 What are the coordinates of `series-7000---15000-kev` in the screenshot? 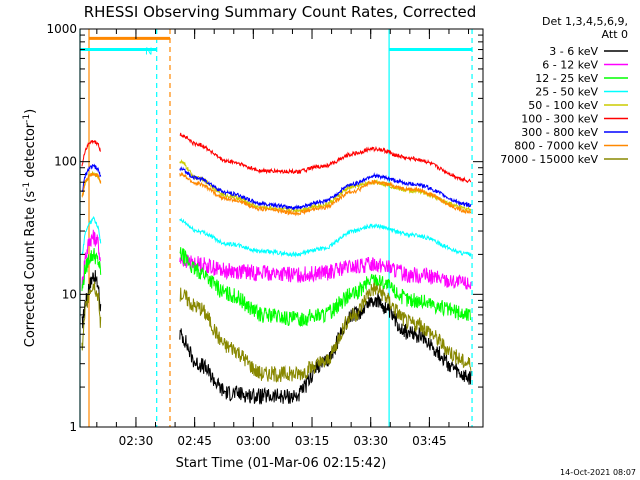 It's located at (276, 332).